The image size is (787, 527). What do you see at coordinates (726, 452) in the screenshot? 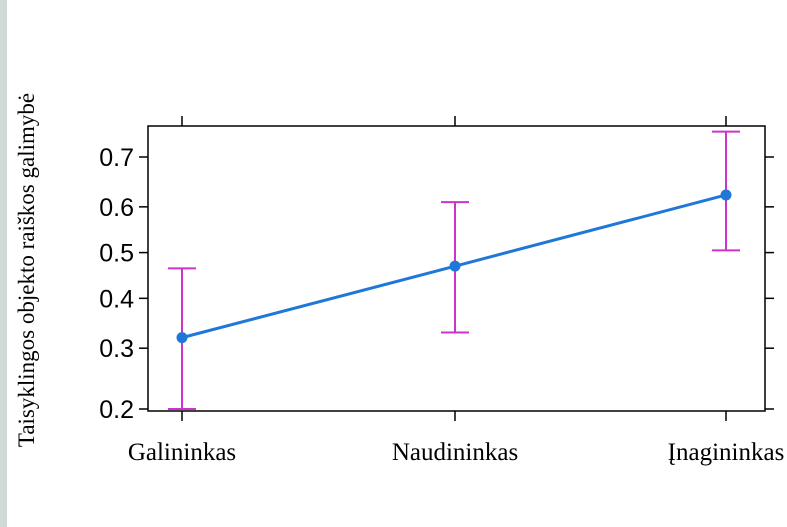
I see `x-tick-label: Įnagininkas` at bounding box center [726, 452].